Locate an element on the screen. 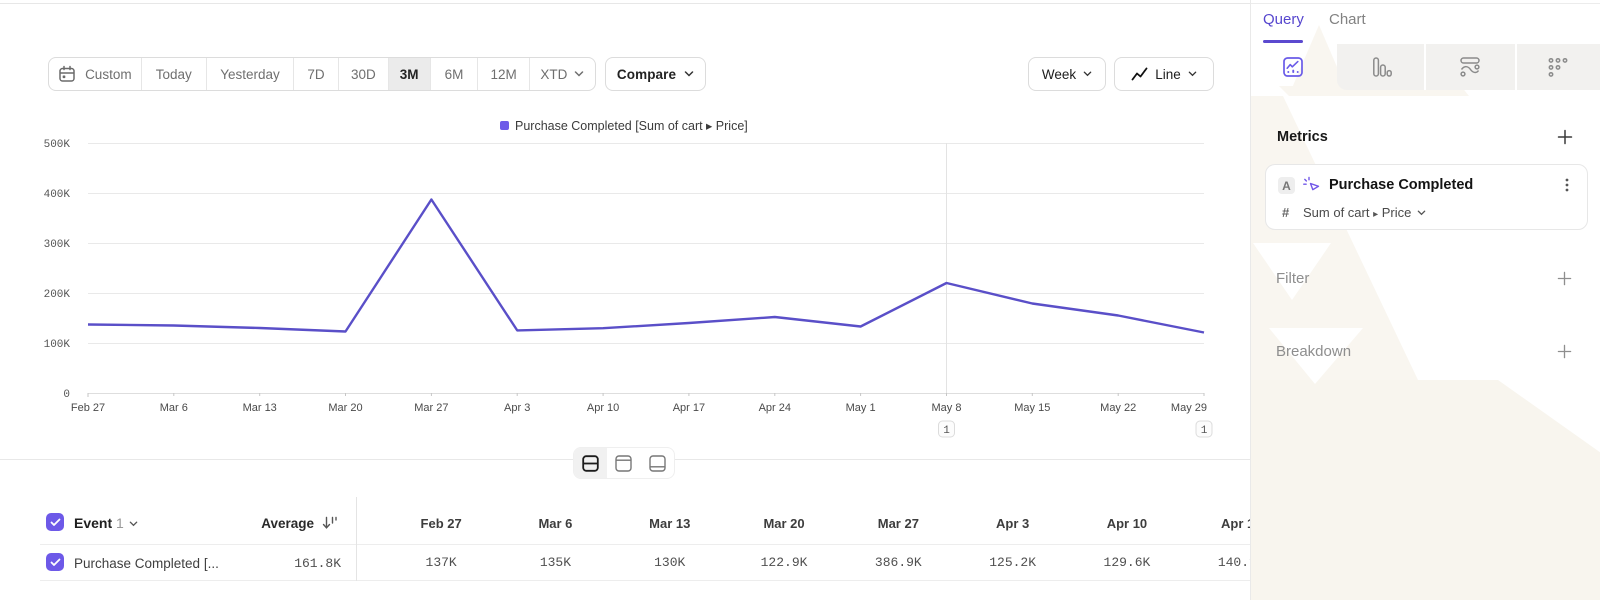  svg-text: May 22 is located at coordinates (1118, 408).